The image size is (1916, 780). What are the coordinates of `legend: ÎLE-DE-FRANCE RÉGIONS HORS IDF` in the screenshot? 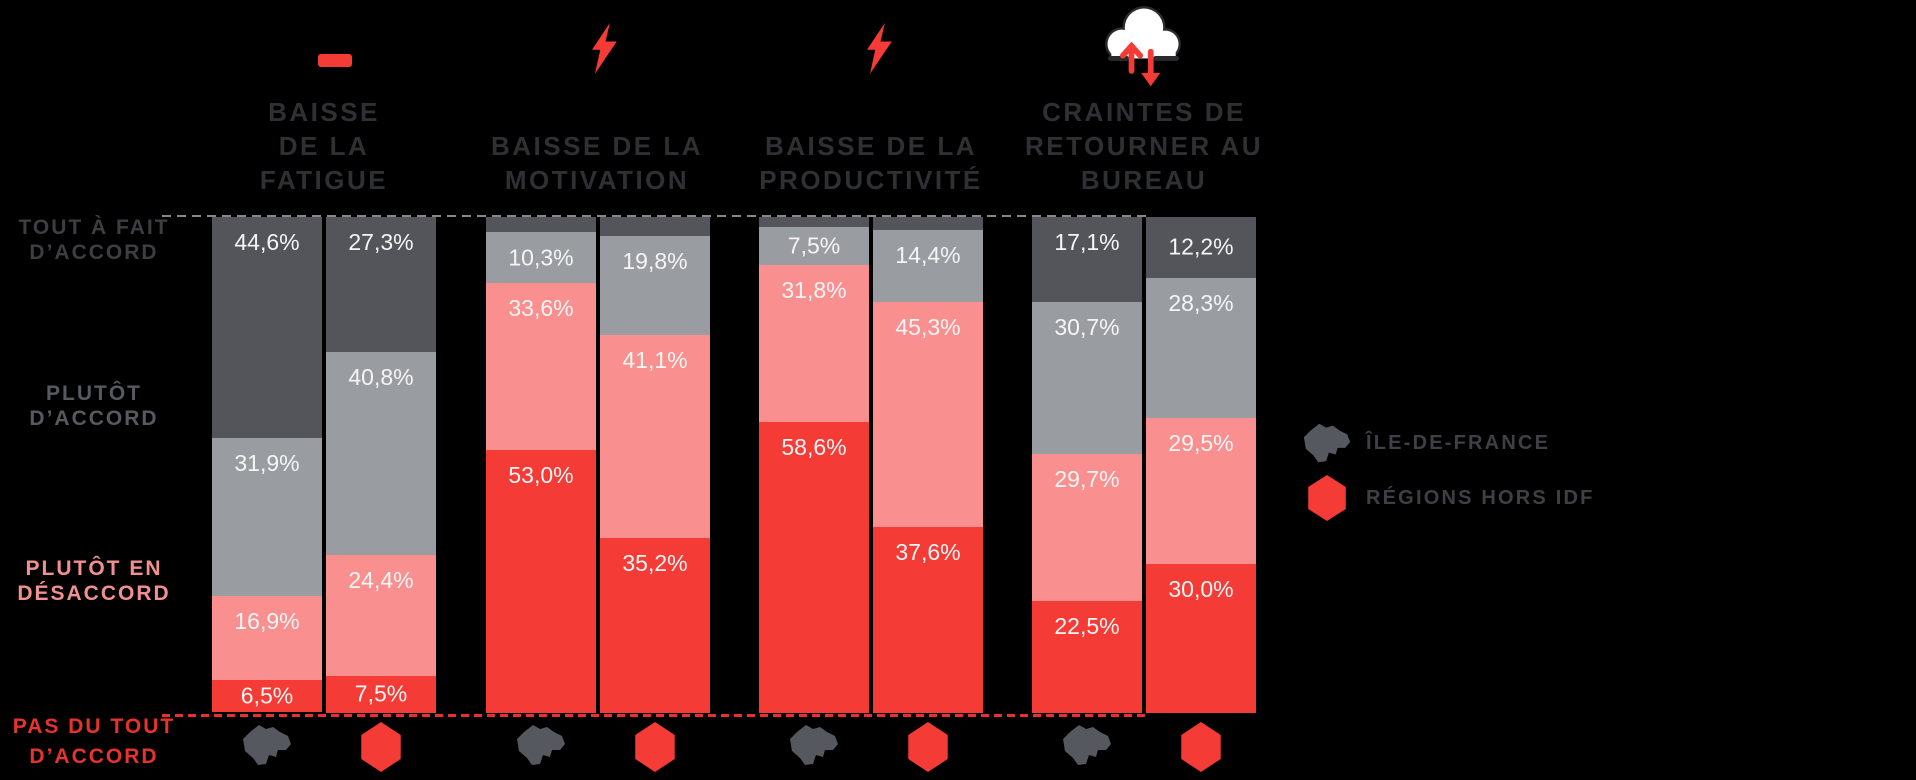 It's located at (1447, 470).